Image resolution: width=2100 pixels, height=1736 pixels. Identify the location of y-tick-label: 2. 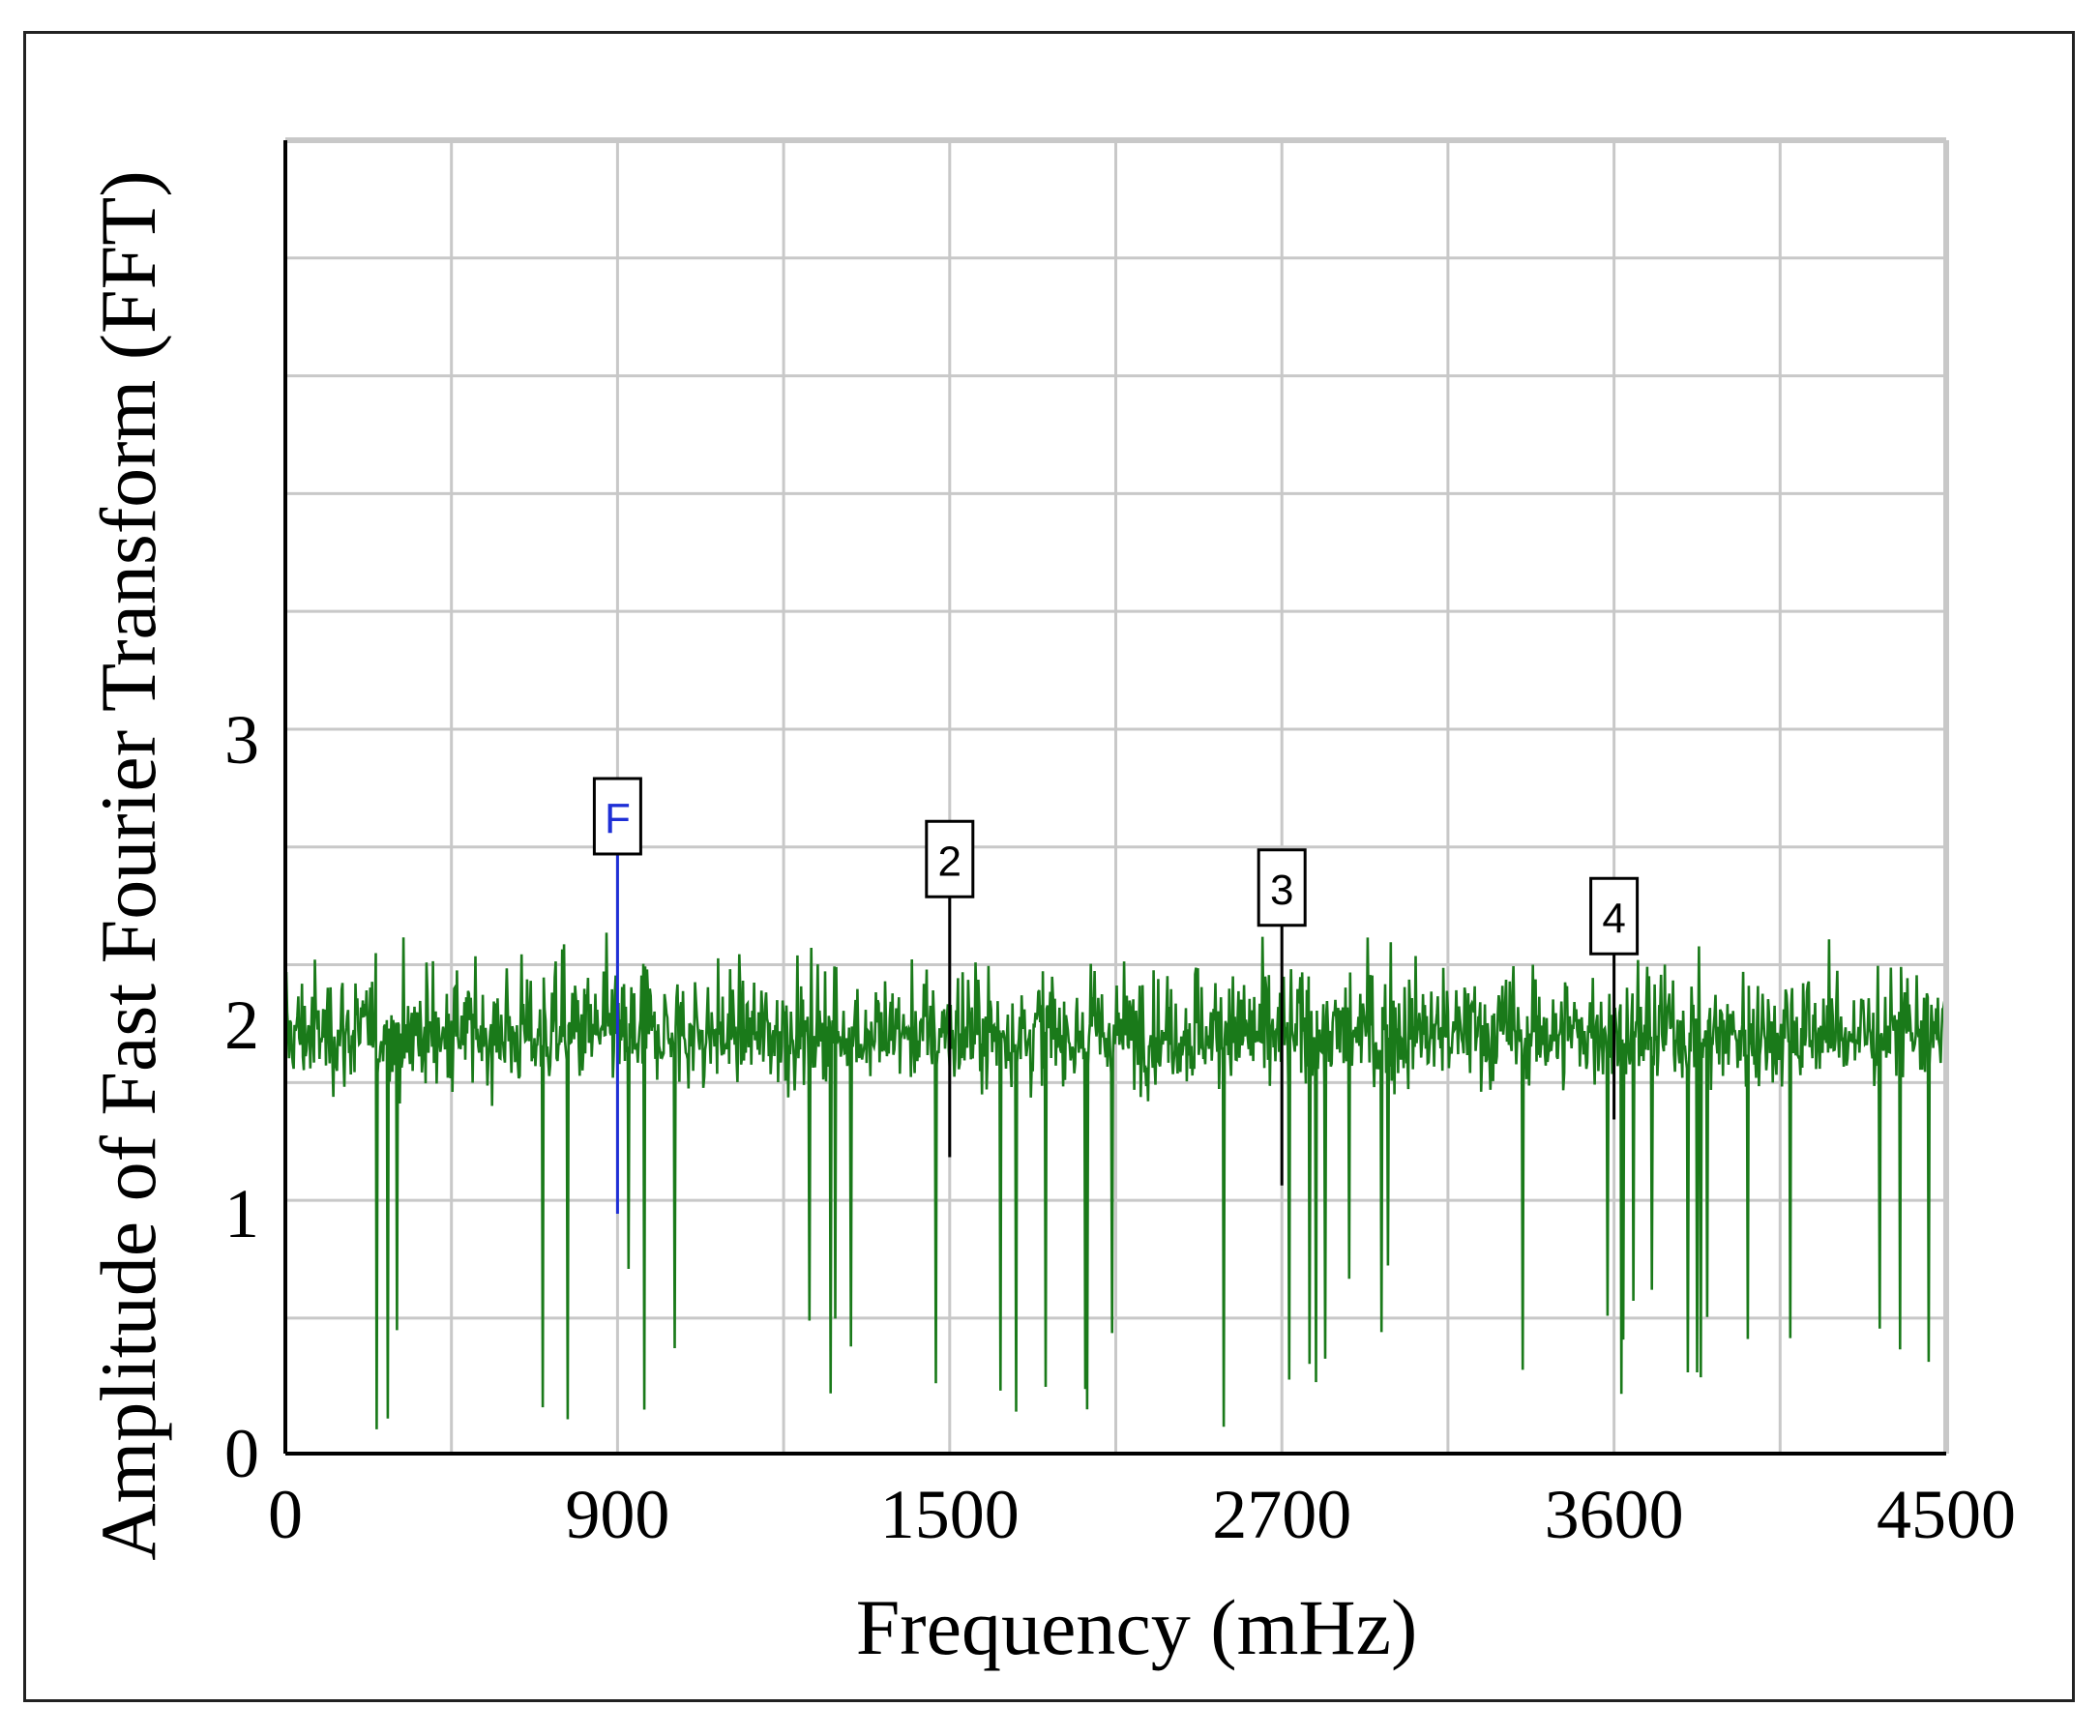
(241, 1025).